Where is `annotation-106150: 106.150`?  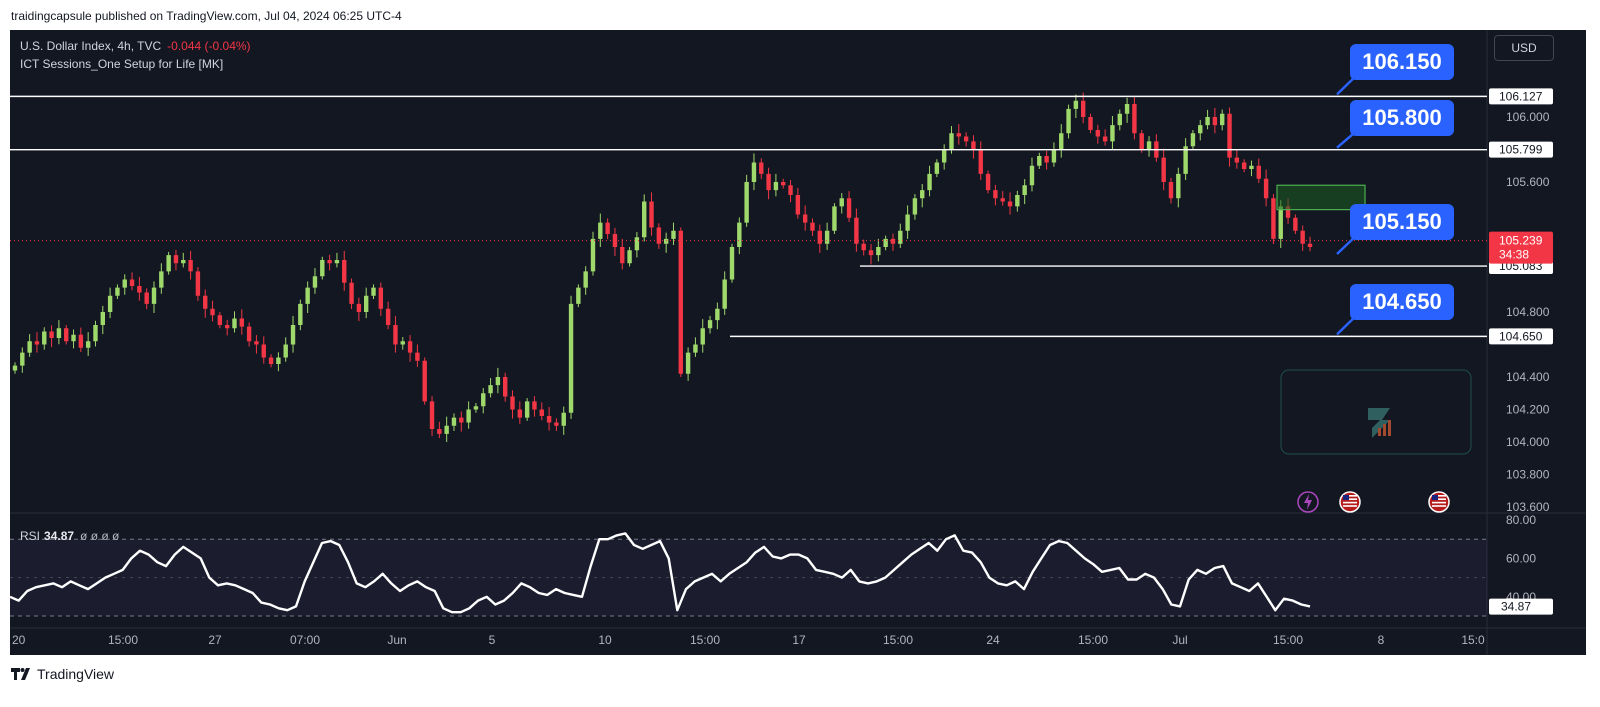
annotation-106150: 106.150 is located at coordinates (1402, 62).